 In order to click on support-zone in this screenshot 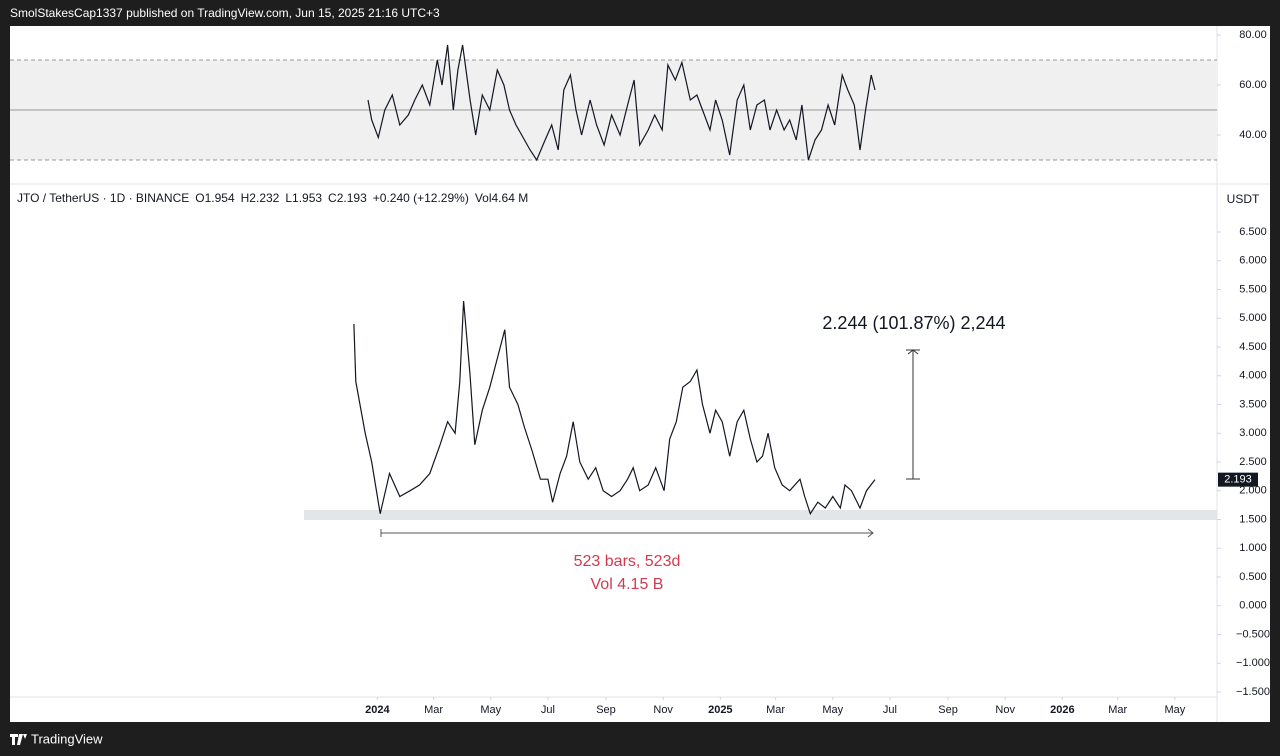, I will do `click(760, 515)`.